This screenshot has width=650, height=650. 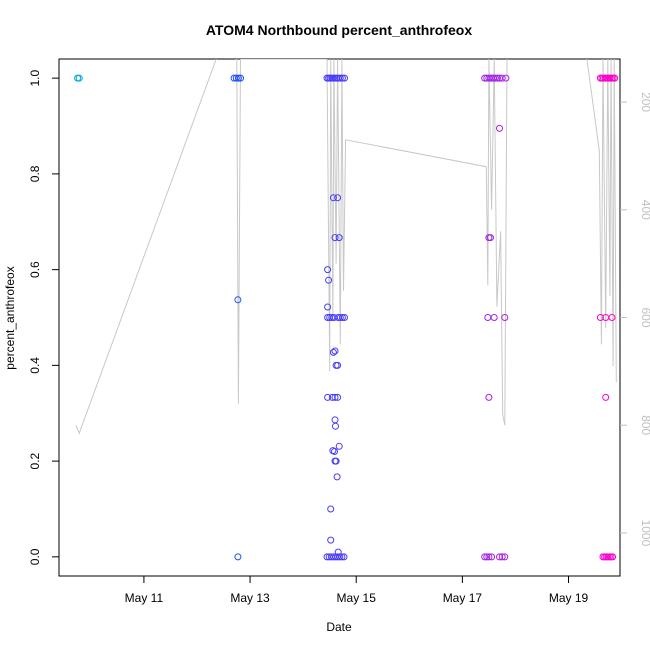 I want to click on x-tick-label: May 15, so click(x=357, y=598).